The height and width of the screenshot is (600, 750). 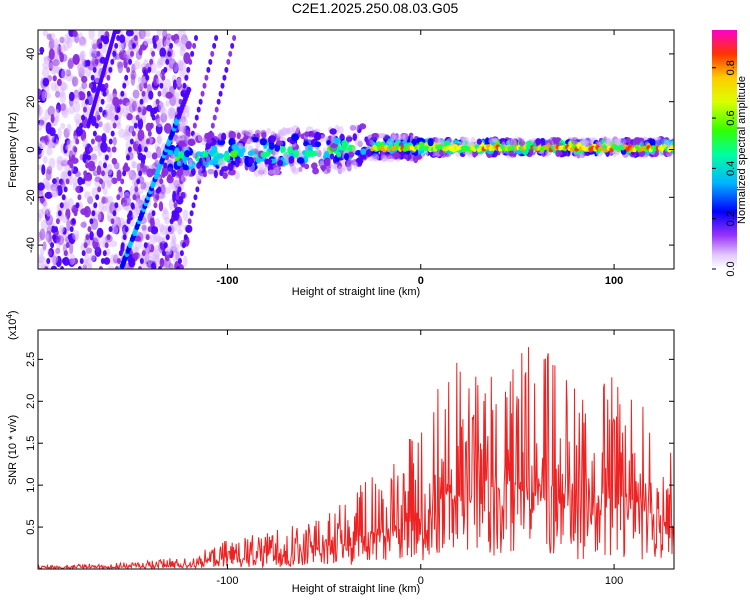 I want to click on heatmap-trace-cell, so click(x=115, y=31).